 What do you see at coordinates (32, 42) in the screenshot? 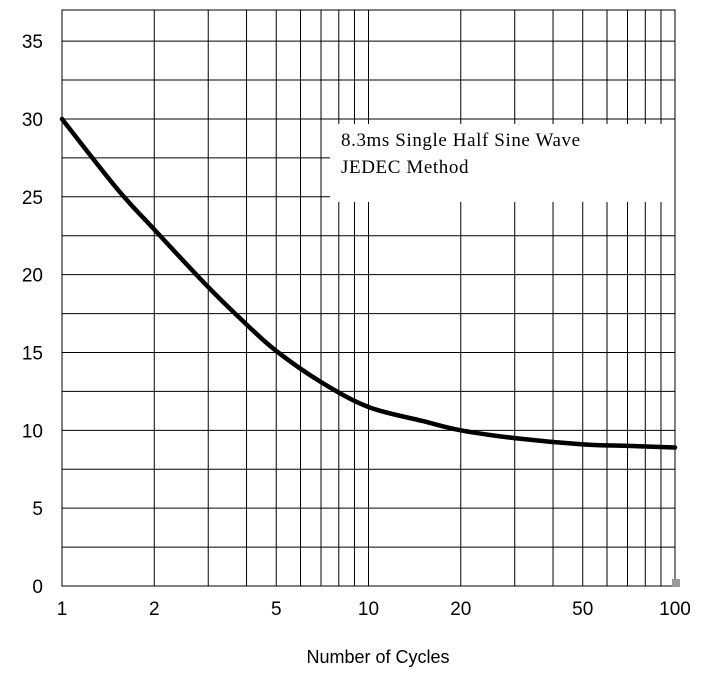
I see `y-tick-label: 35` at bounding box center [32, 42].